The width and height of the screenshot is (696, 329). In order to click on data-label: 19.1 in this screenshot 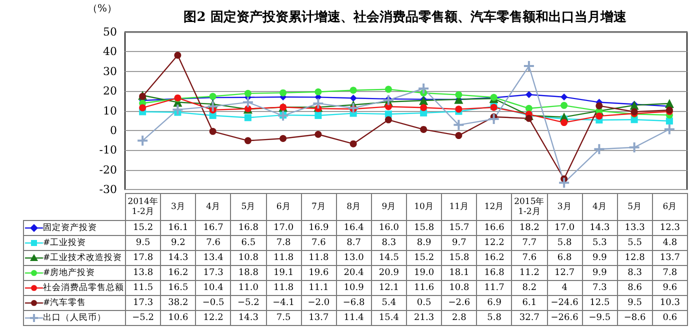, I will do `click(284, 273)`.